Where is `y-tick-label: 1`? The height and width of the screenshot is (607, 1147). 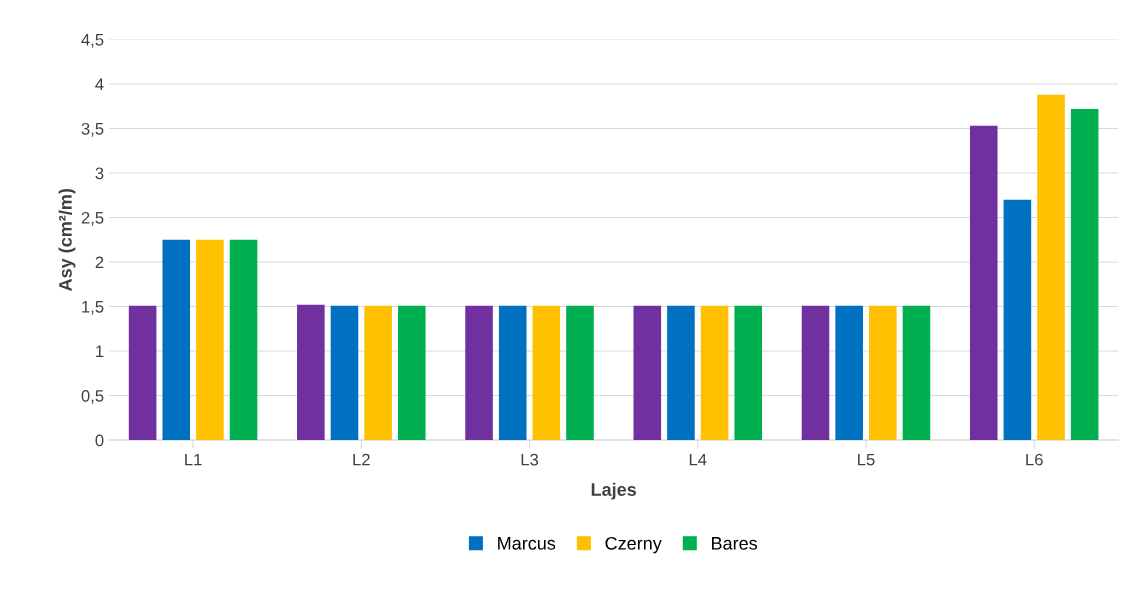
y-tick-label: 1 is located at coordinates (100, 351).